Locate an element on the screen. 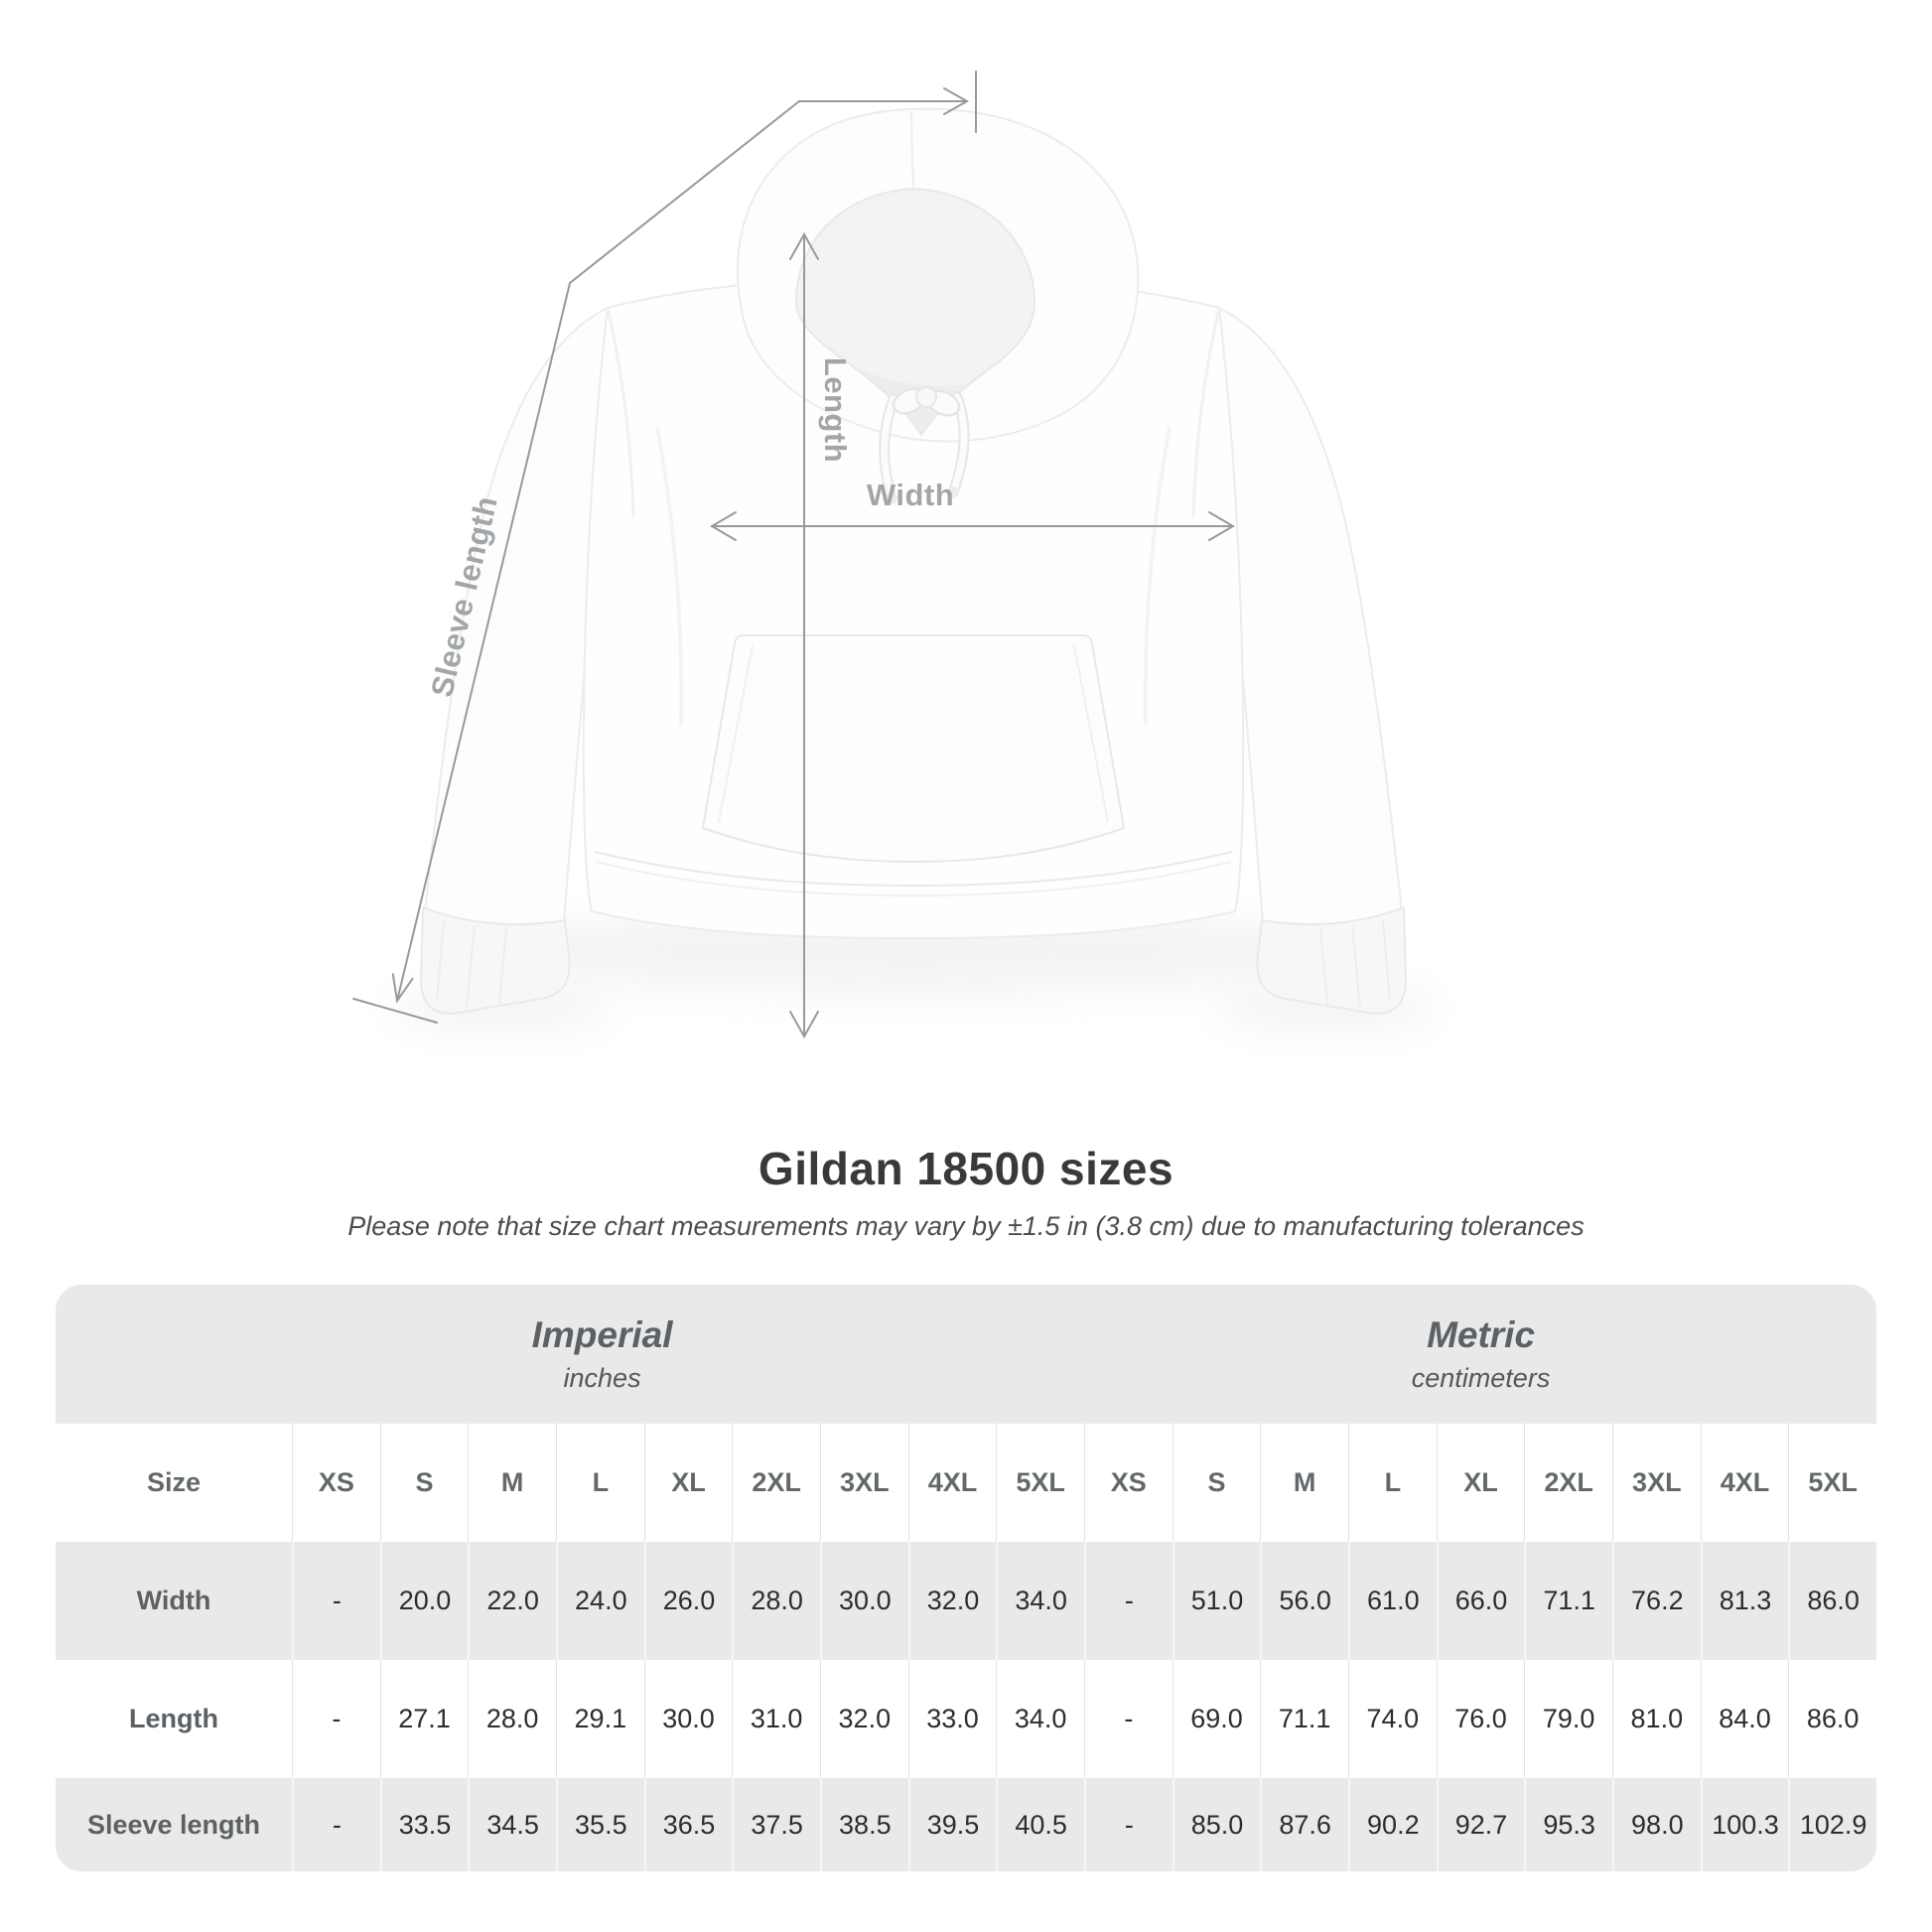 Image resolution: width=1932 pixels, height=1932 pixels. size-header-cell: Size is located at coordinates (174, 1482).